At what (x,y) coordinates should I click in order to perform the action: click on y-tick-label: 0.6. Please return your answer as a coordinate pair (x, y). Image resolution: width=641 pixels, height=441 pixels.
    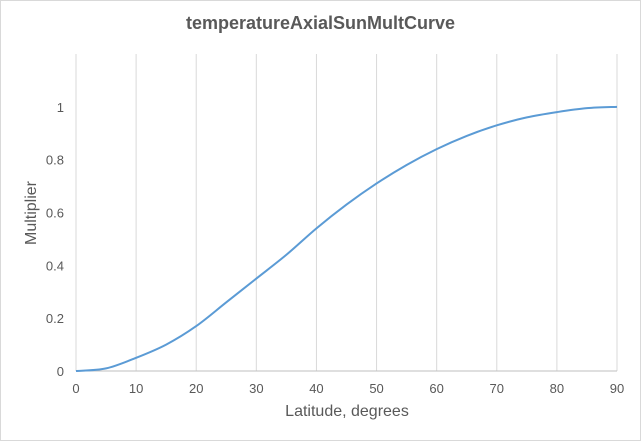
    Looking at the image, I should click on (55, 213).